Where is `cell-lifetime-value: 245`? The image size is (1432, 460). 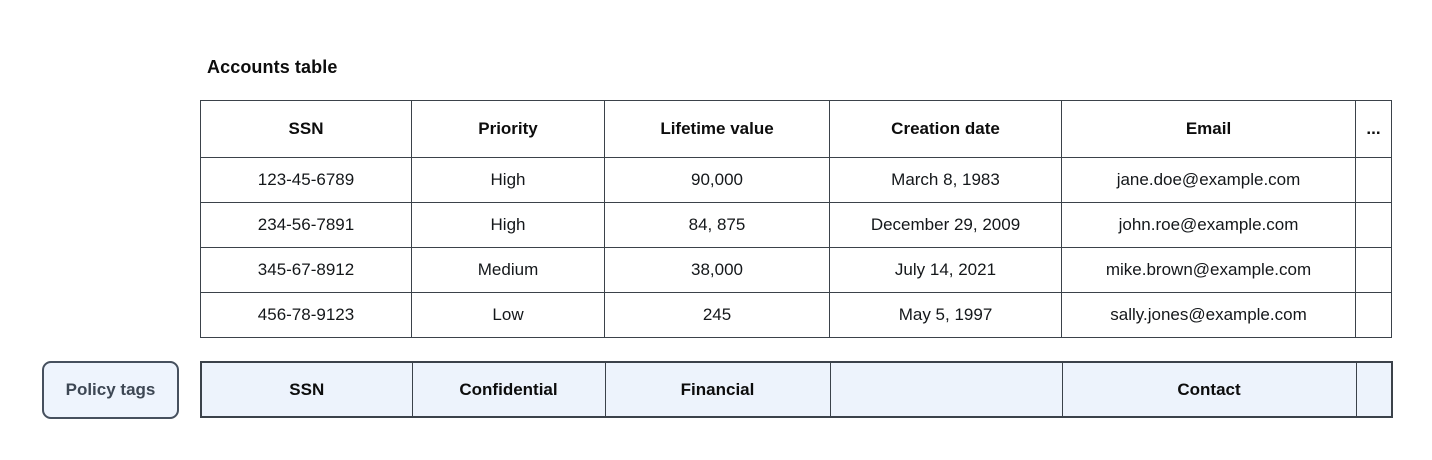
cell-lifetime-value: 245 is located at coordinates (717, 315).